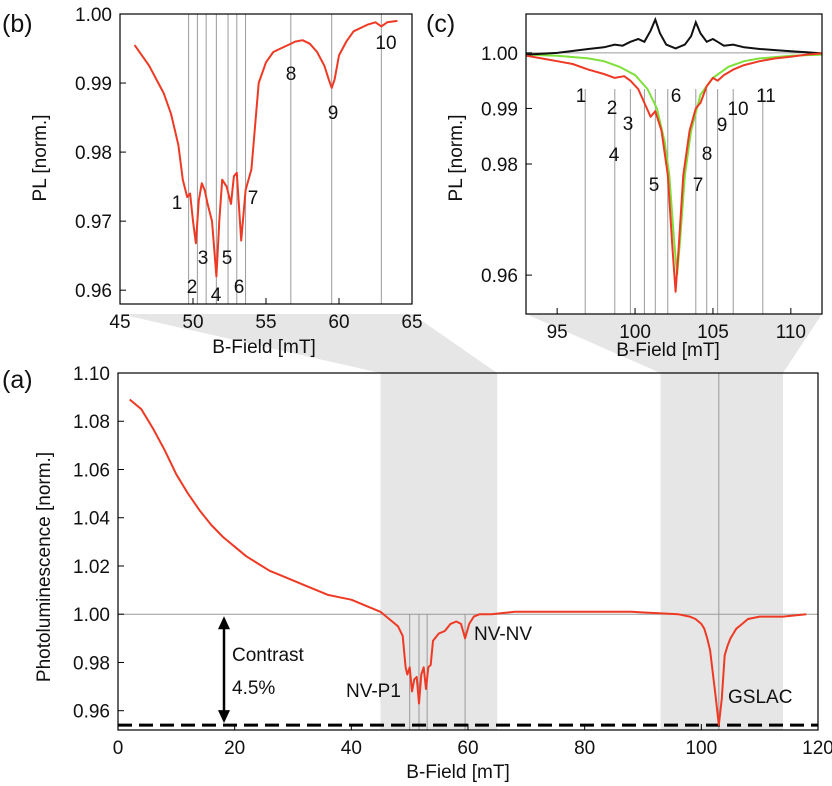 The height and width of the screenshot is (786, 832). Describe the element at coordinates (17, 24) in the screenshot. I see `panel-label-b: (b)` at that location.